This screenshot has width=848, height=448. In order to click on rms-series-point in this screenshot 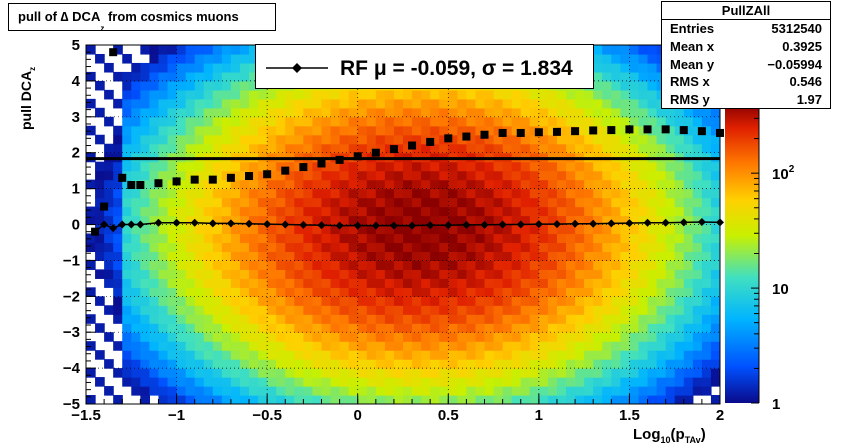, I will do `click(267, 174)`.